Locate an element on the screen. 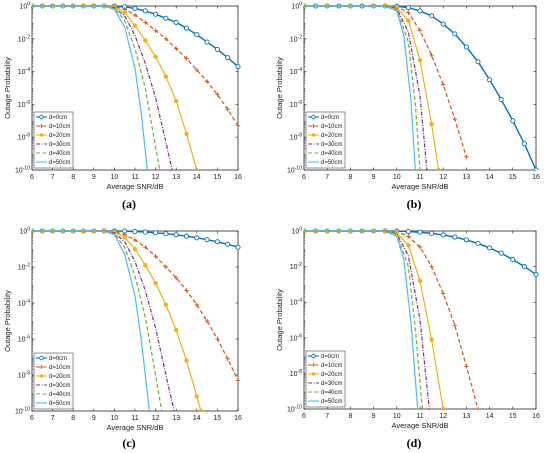 Image resolution: width=550 pixels, height=453 pixels. y-axis-label: Outage Probability is located at coordinates (7, 321).